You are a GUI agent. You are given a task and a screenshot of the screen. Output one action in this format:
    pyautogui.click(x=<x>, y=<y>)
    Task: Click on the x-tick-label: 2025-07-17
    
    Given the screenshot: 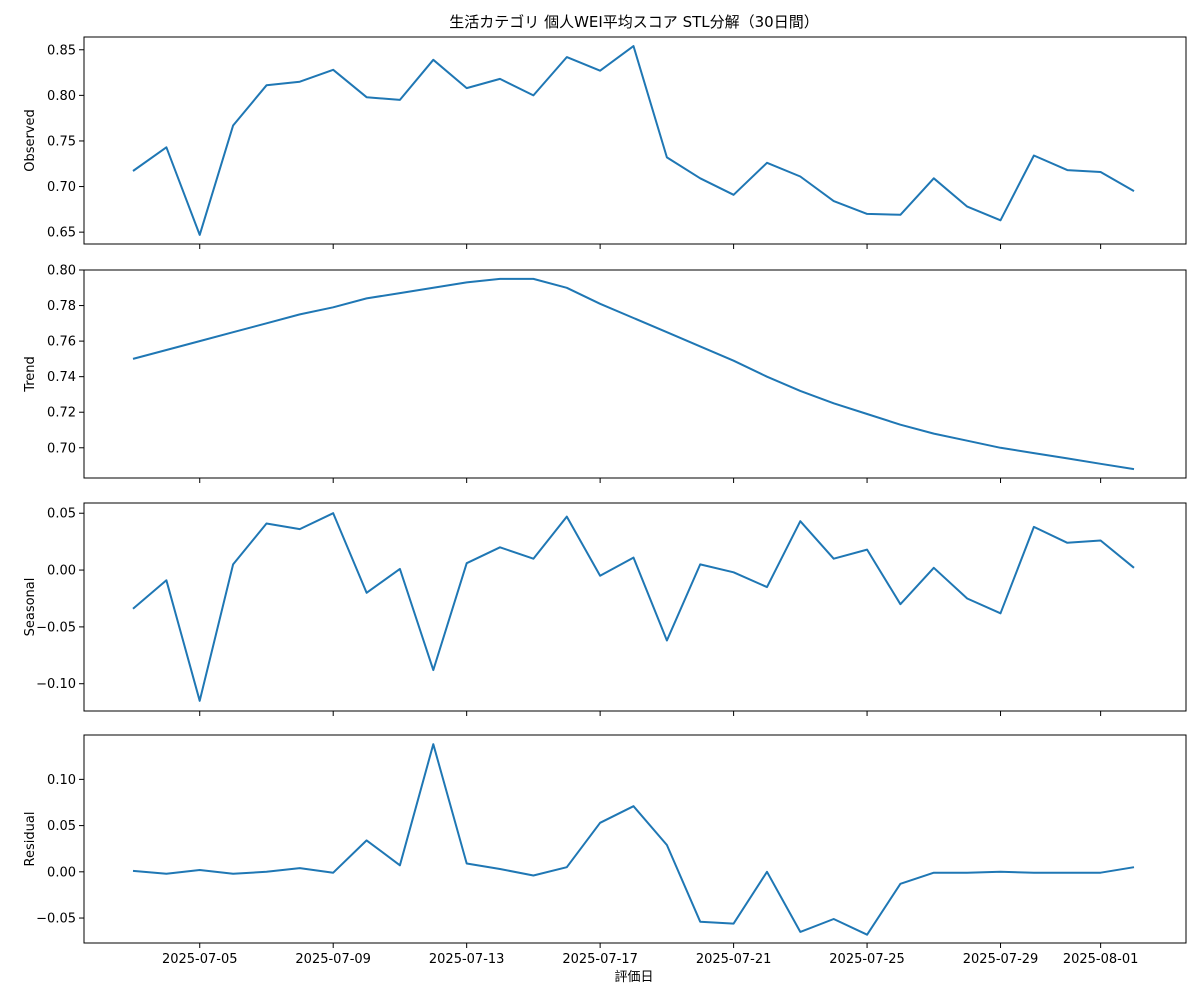 What is the action you would take?
    pyautogui.click(x=600, y=959)
    